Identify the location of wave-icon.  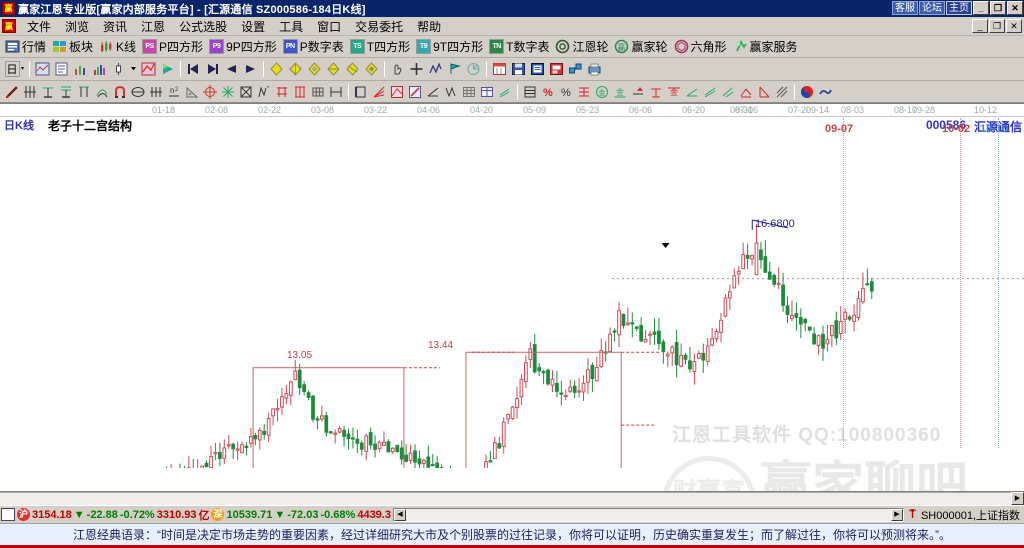
(451, 92).